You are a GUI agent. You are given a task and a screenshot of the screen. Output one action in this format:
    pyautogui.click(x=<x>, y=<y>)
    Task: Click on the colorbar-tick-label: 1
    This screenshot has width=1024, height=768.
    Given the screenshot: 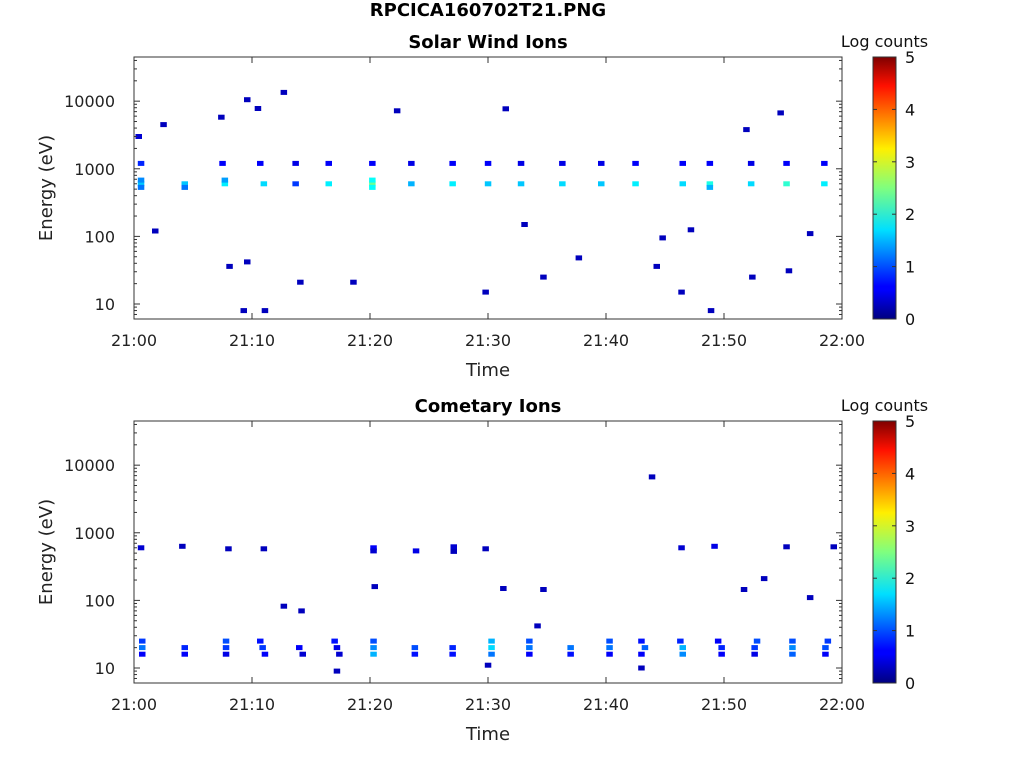 What is the action you would take?
    pyautogui.click(x=910, y=631)
    